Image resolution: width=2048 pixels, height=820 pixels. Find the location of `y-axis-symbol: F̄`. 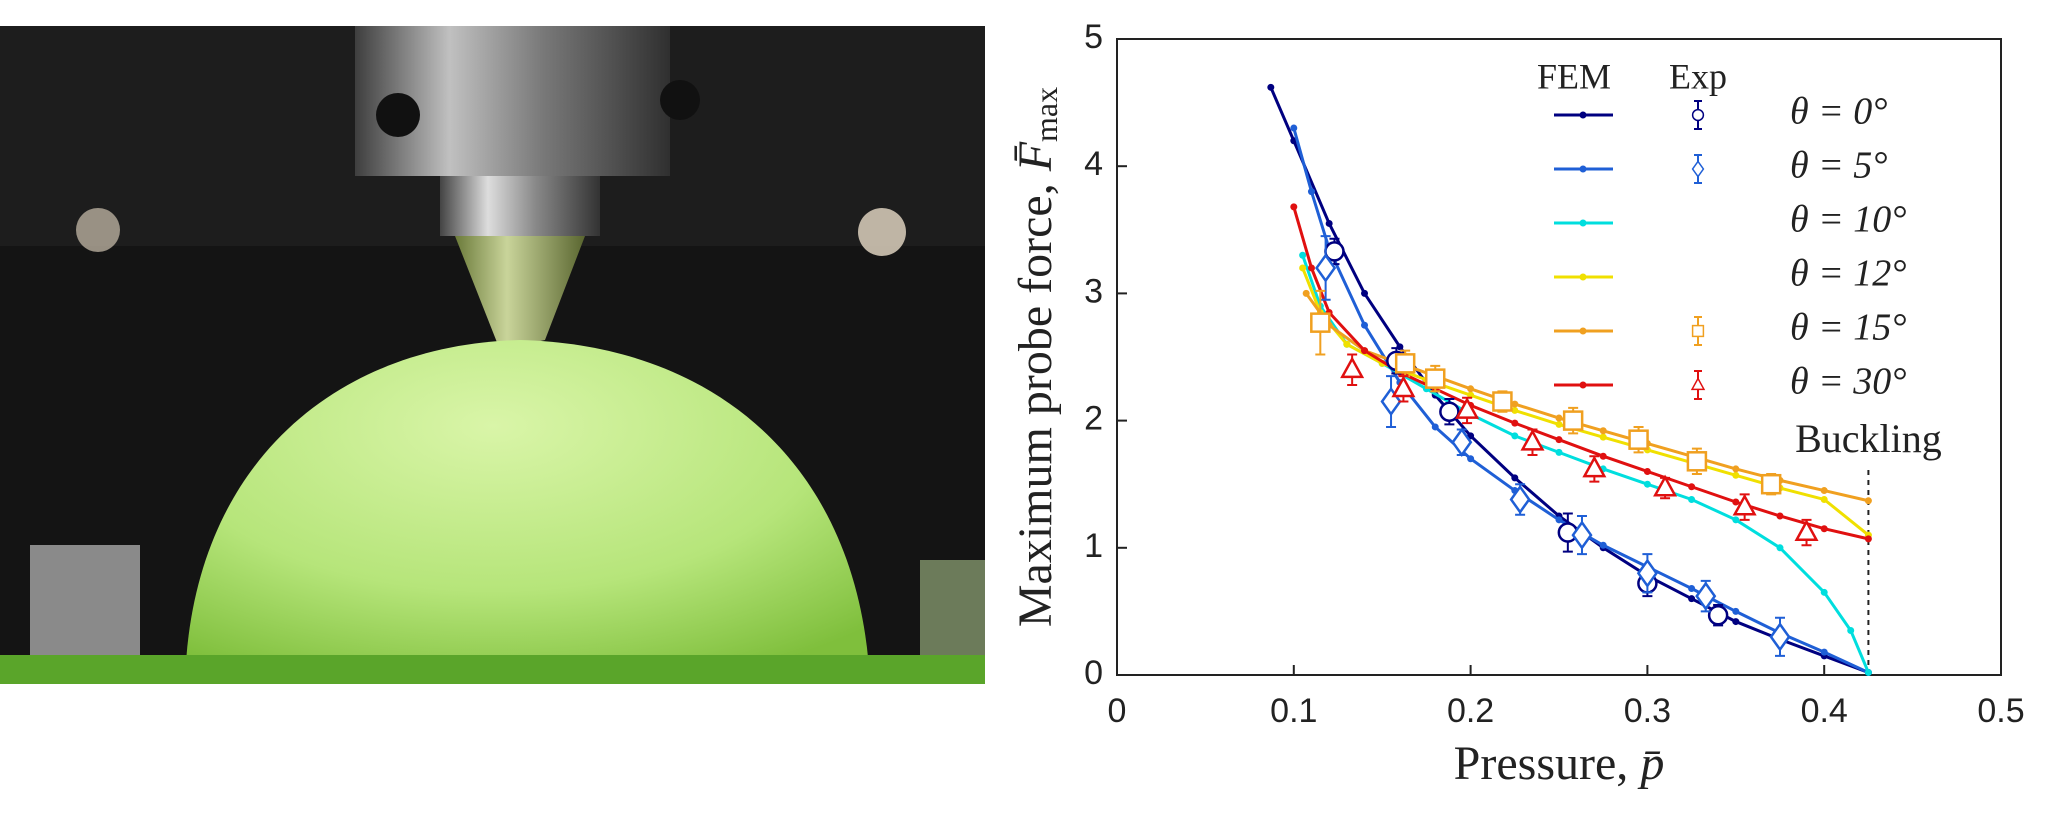

y-axis-symbol: F̄ is located at coordinates (1035, 156).